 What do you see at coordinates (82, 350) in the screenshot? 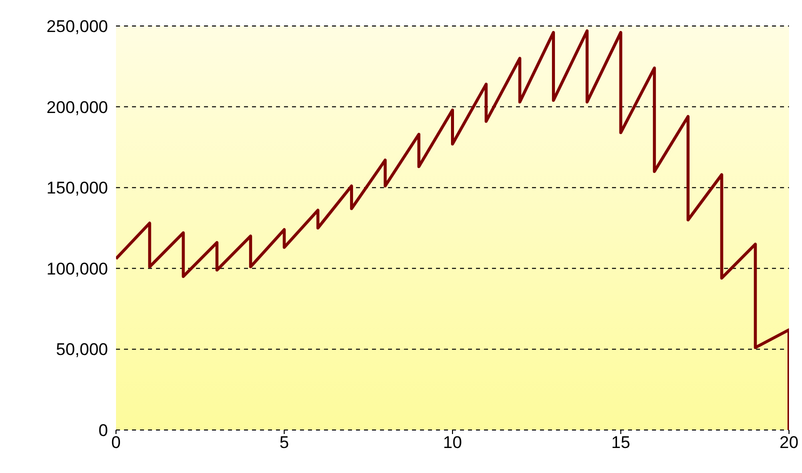
I see `y-tick-label: 50,000` at bounding box center [82, 350].